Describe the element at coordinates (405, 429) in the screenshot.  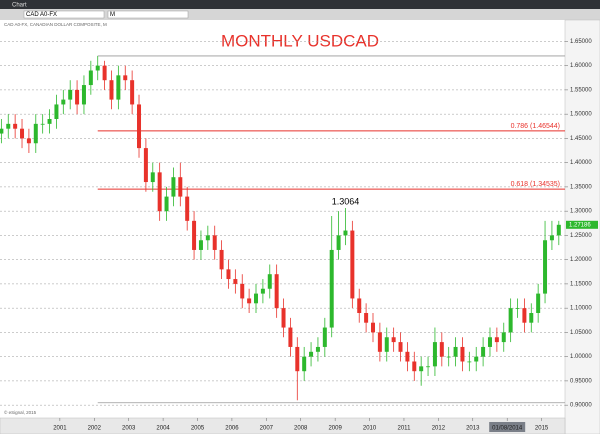
I see `x-tick-label: 2011` at that location.